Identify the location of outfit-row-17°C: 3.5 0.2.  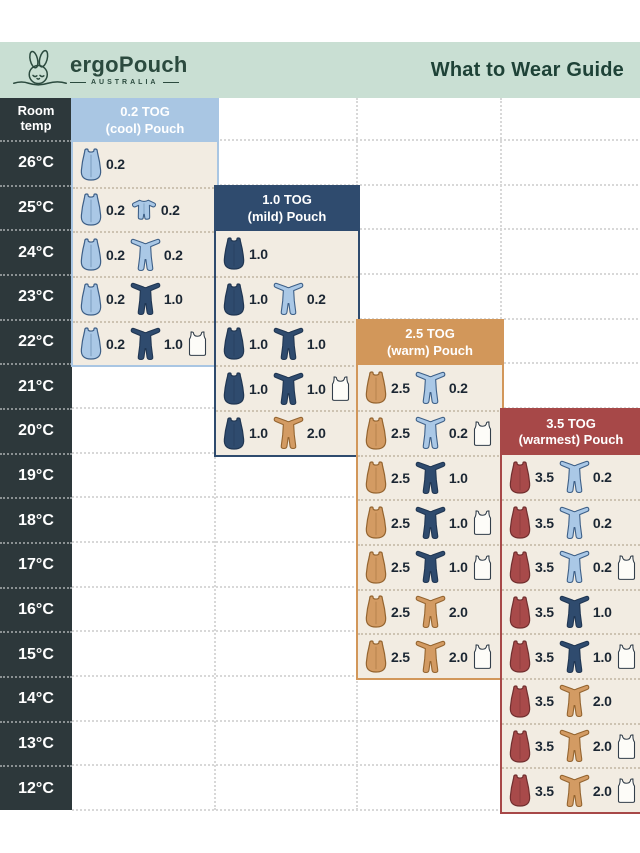
(571, 566).